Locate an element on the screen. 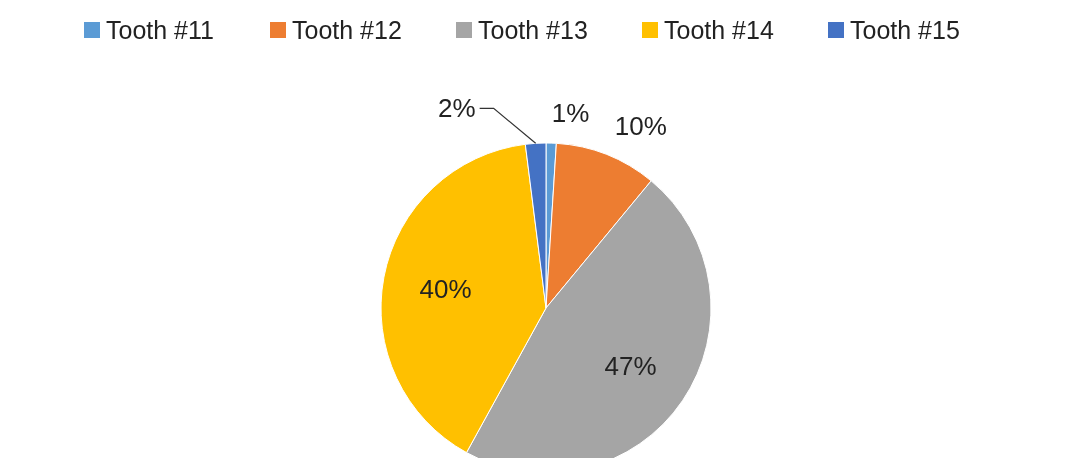 The height and width of the screenshot is (466, 1088). data-label: 1% is located at coordinates (570, 113).